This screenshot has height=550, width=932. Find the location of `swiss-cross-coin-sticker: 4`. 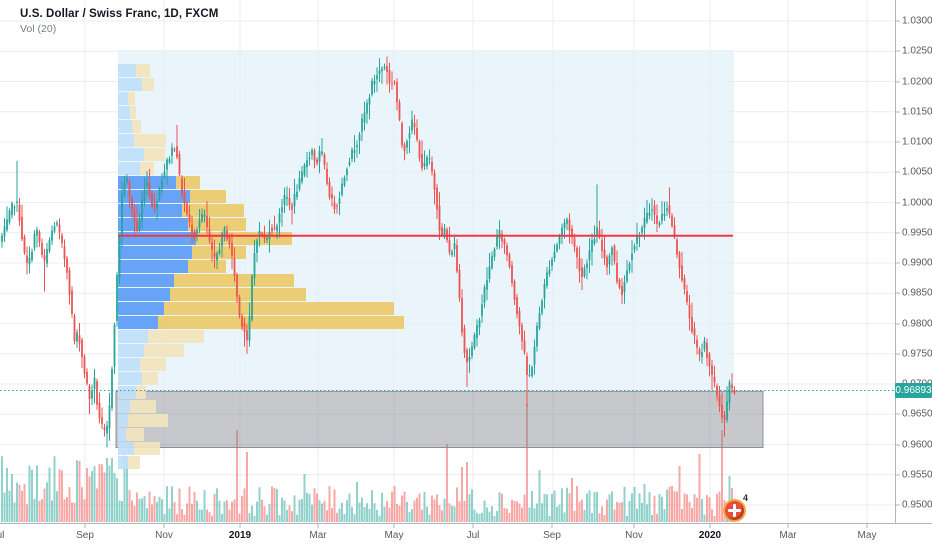

swiss-cross-coin-sticker: 4 is located at coordinates (736, 508).